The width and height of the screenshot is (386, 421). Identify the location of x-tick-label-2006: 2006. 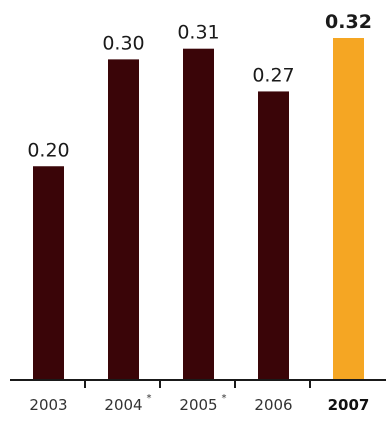
(273, 405).